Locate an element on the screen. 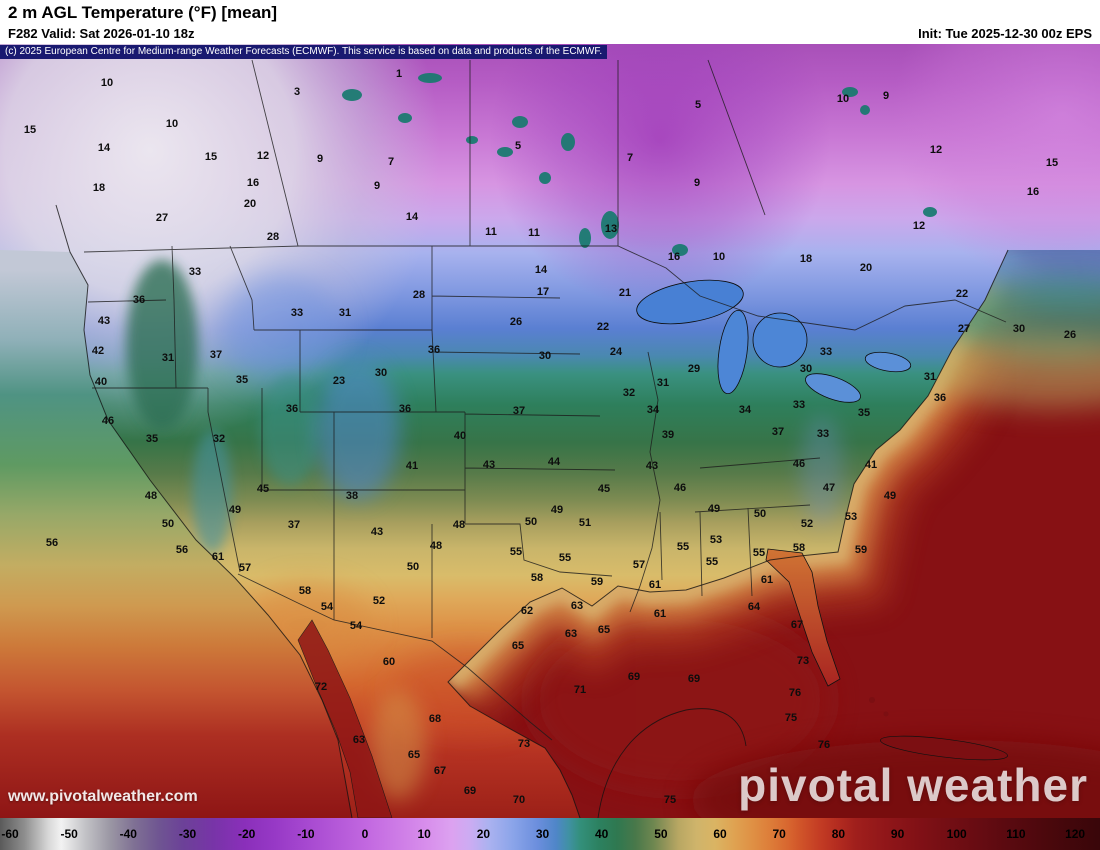  colorbar-tick: 40 is located at coordinates (602, 834).